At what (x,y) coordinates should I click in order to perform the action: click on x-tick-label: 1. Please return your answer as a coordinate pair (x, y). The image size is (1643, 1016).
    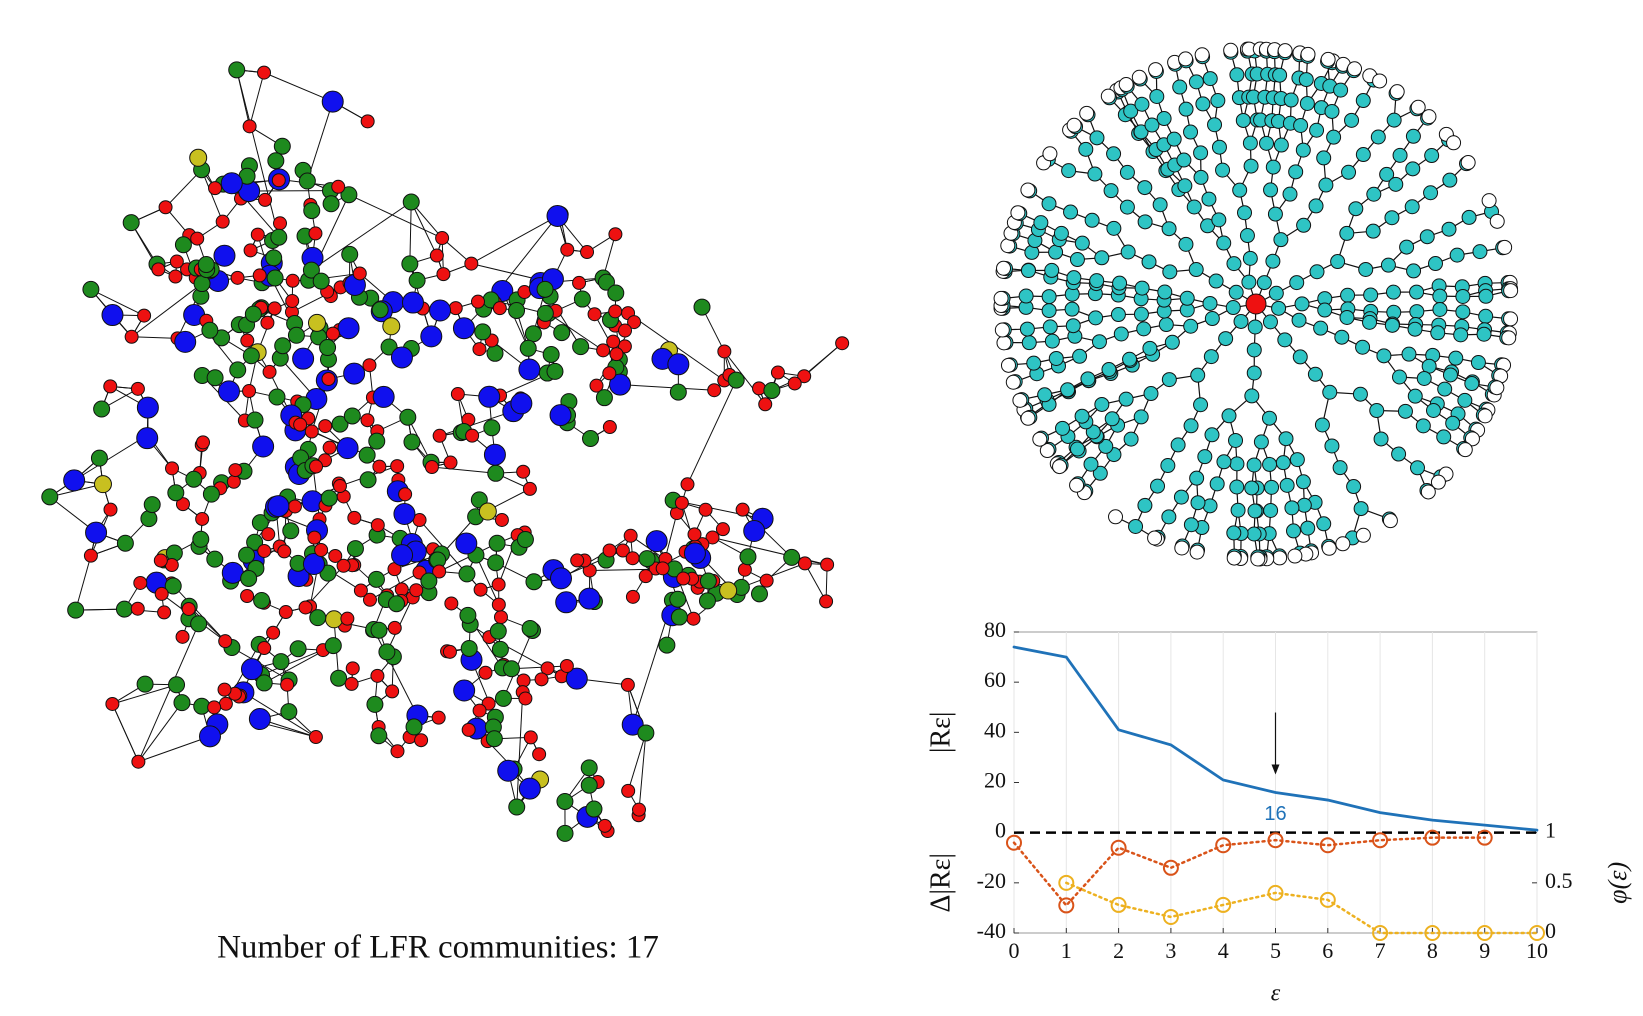
    Looking at the image, I should click on (1066, 950).